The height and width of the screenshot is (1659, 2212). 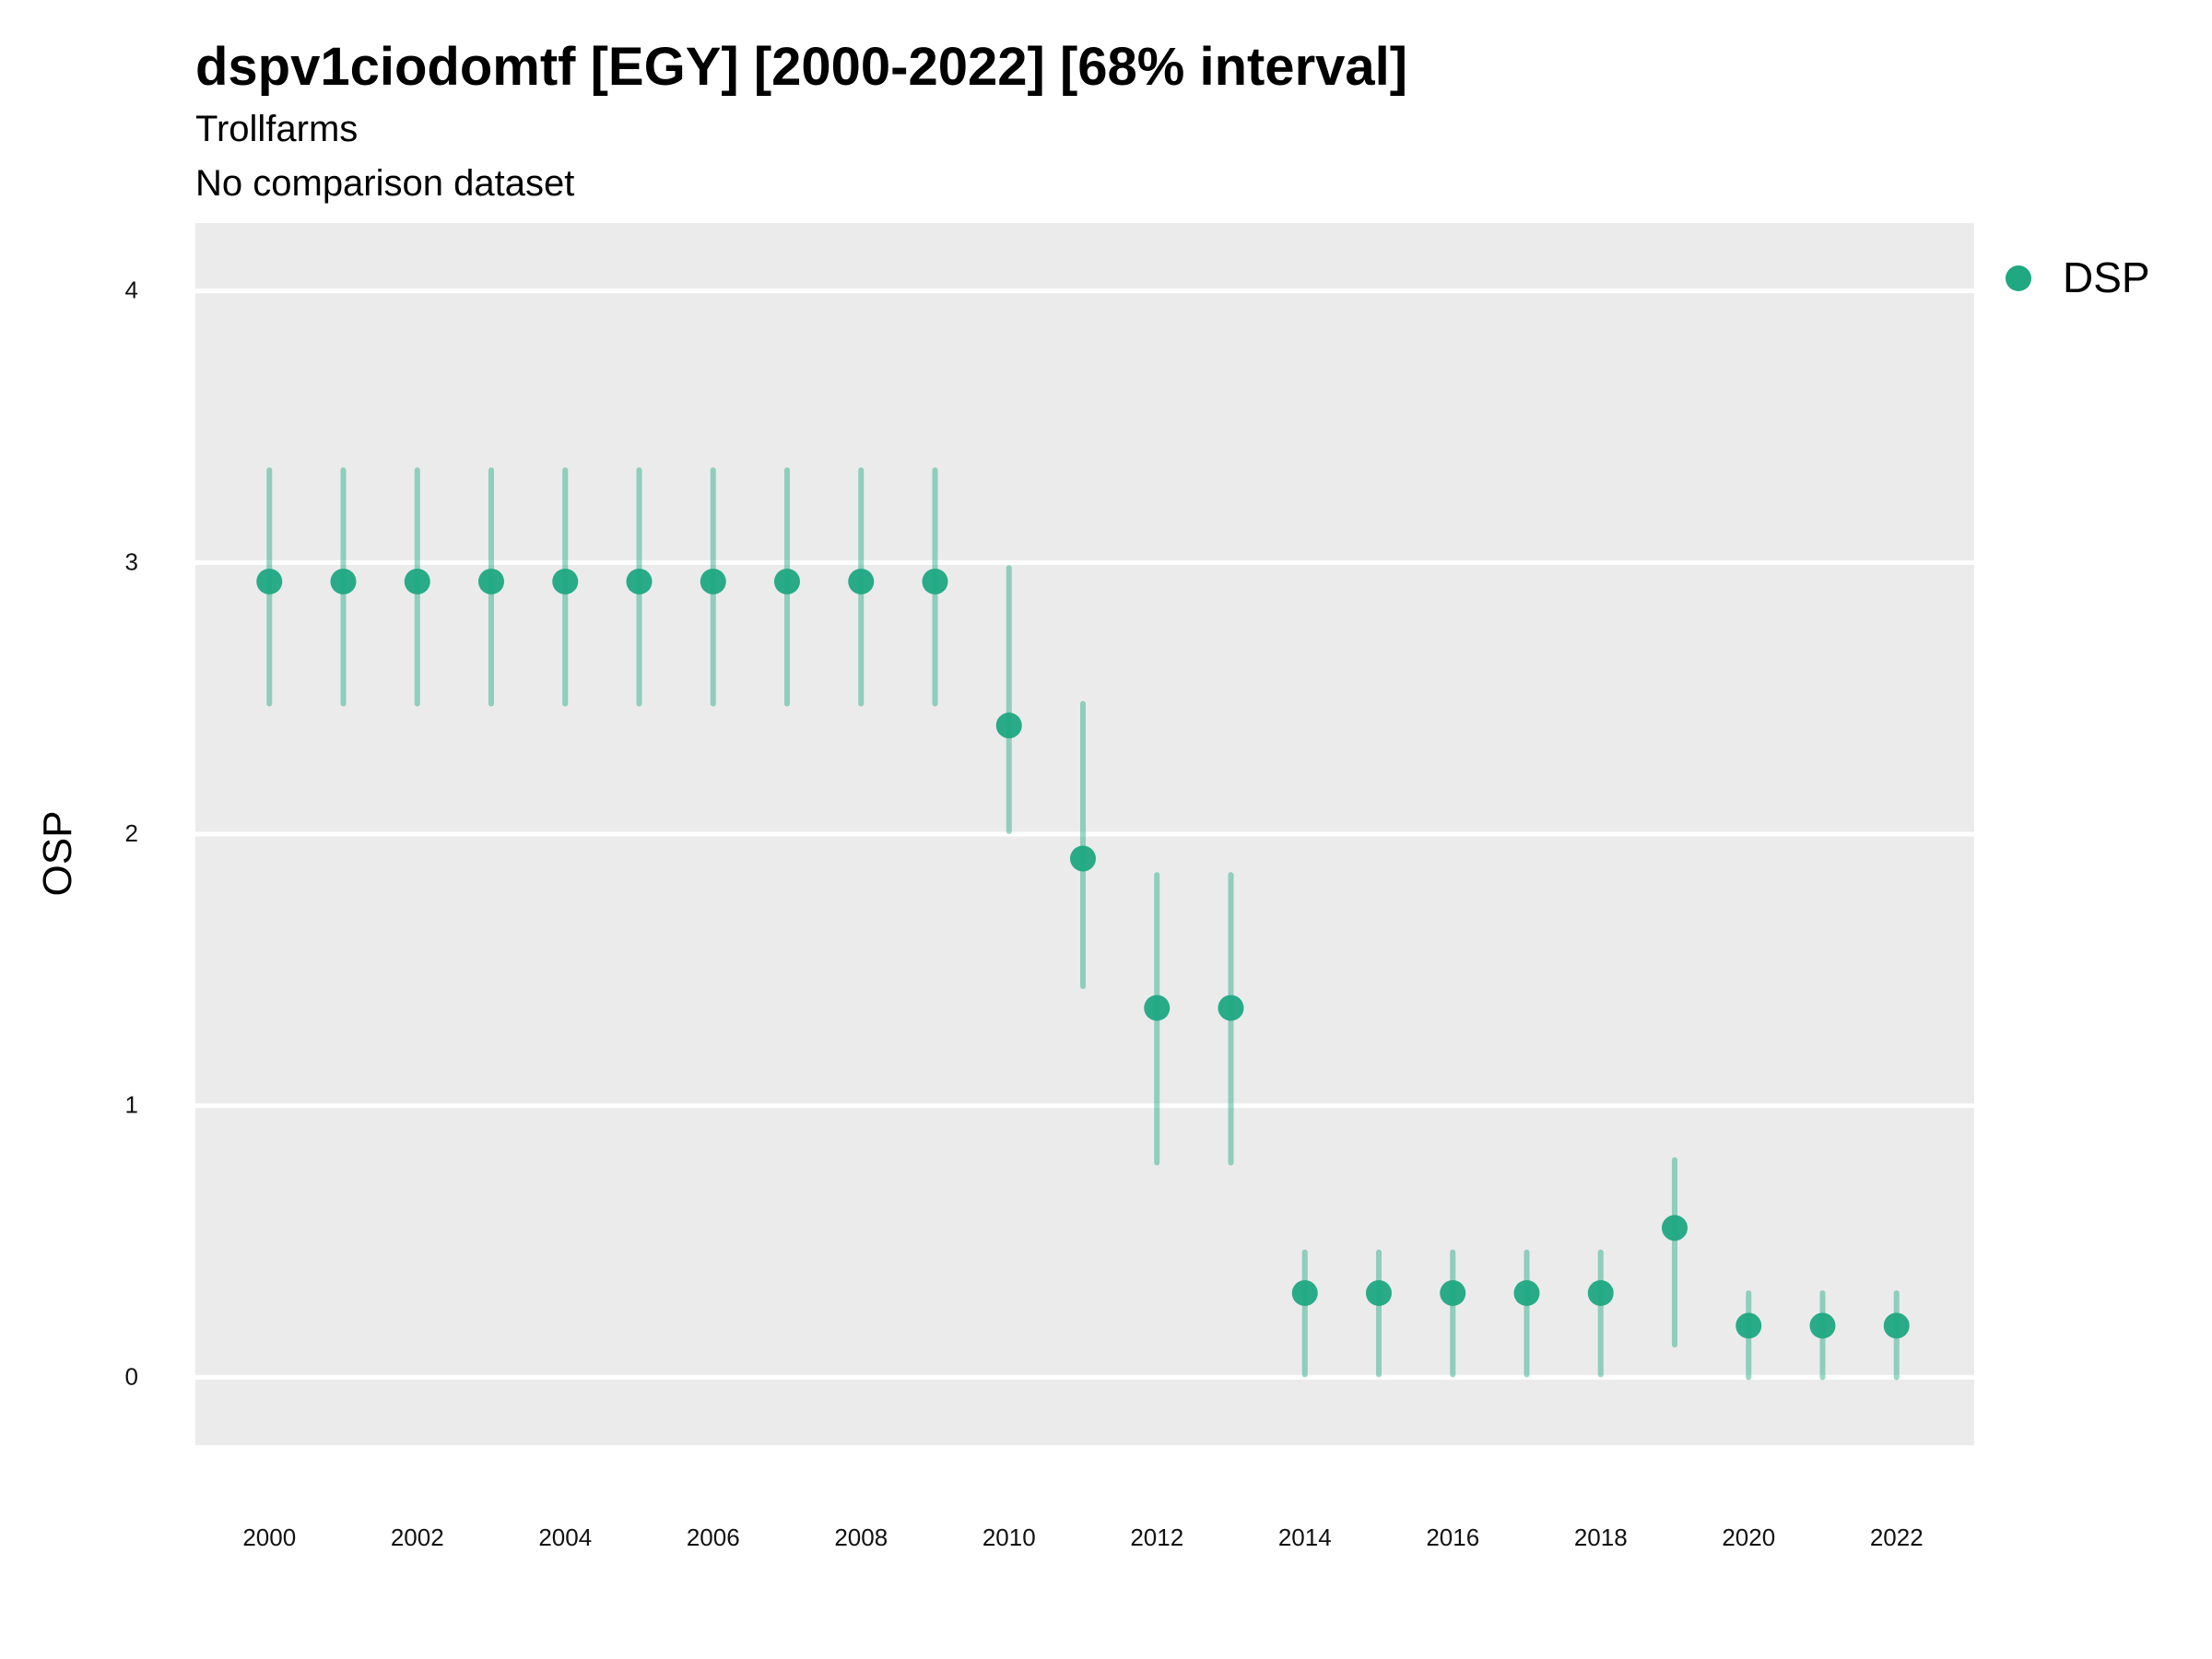 I want to click on legend: DSP, so click(x=2078, y=277).